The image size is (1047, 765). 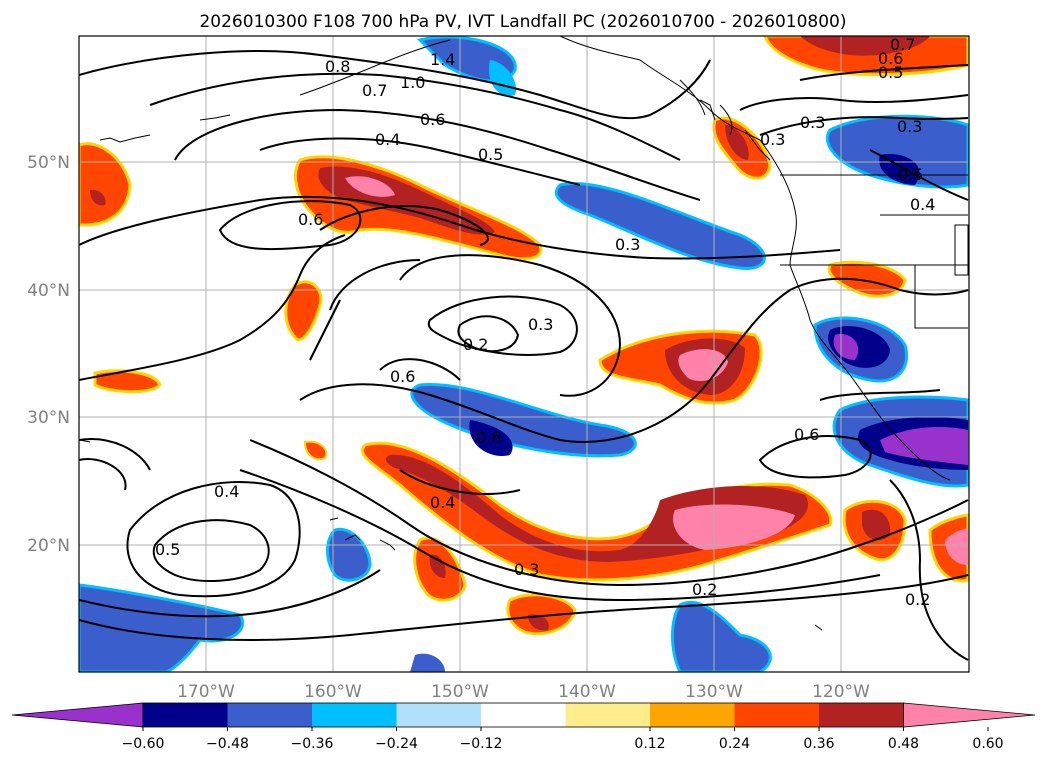 What do you see at coordinates (587, 692) in the screenshot?
I see `lon-label: 140°W` at bounding box center [587, 692].